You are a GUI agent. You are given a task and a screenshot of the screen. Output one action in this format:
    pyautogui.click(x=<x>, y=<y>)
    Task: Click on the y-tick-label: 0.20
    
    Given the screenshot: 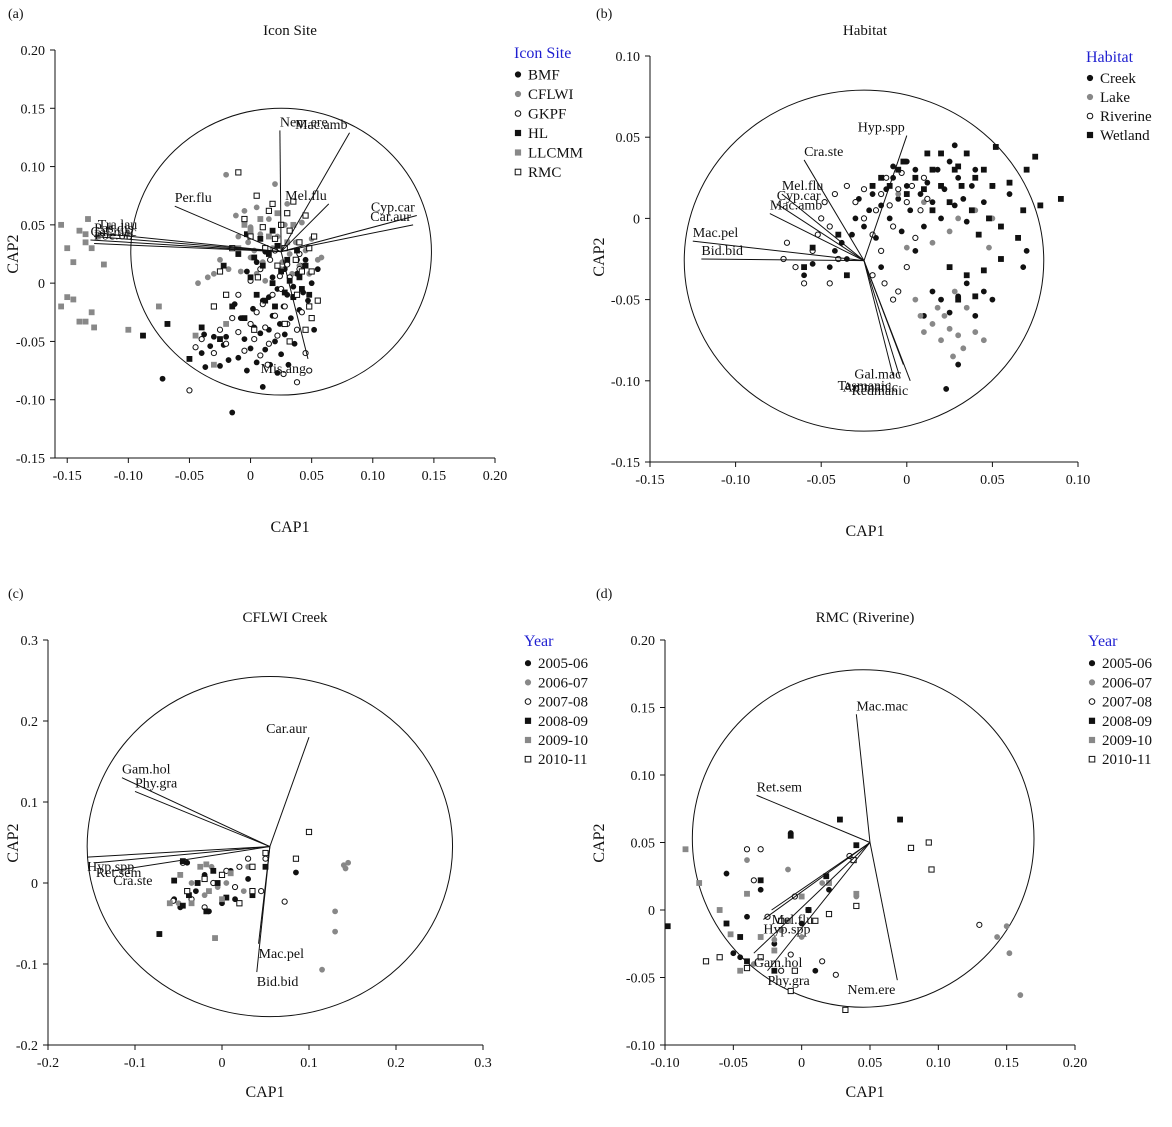 What is the action you would take?
    pyautogui.click(x=33, y=51)
    